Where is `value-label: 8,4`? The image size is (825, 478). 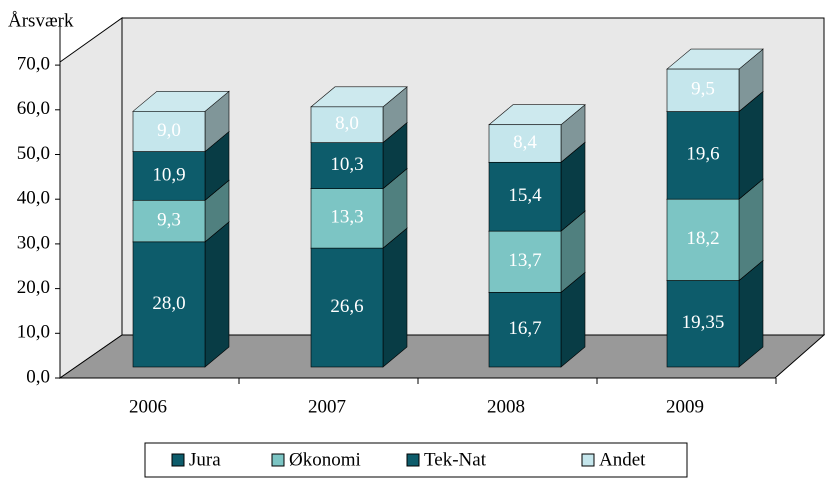 value-label: 8,4 is located at coordinates (525, 142).